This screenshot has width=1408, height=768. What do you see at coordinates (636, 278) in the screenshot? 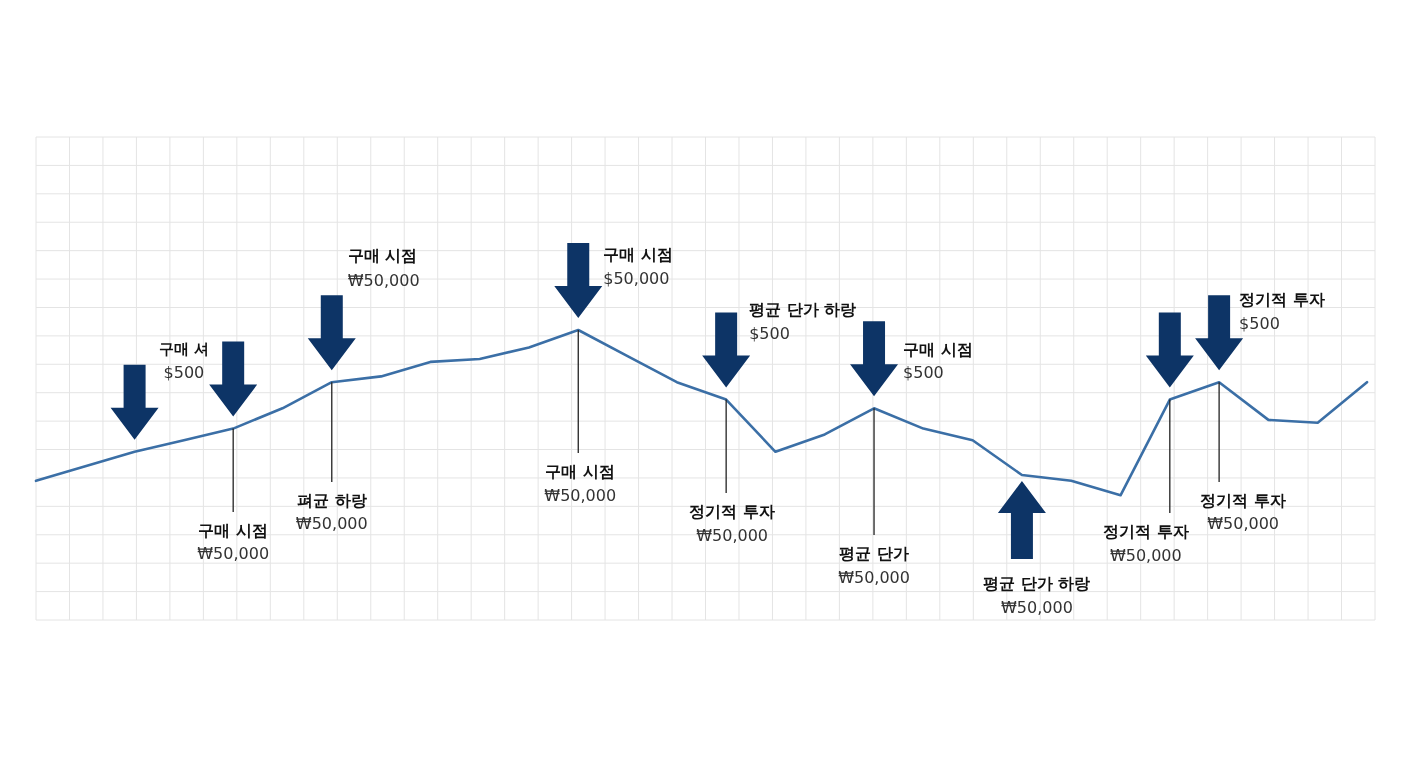
I see `text: $50,000` at bounding box center [636, 278].